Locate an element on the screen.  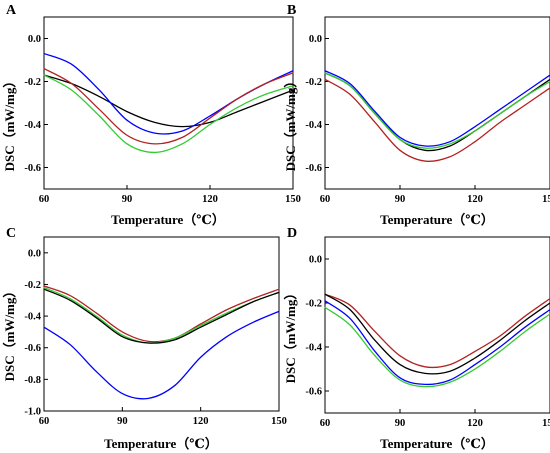
y-tick-label-d-2: -0.2 is located at coordinates (313, 304).